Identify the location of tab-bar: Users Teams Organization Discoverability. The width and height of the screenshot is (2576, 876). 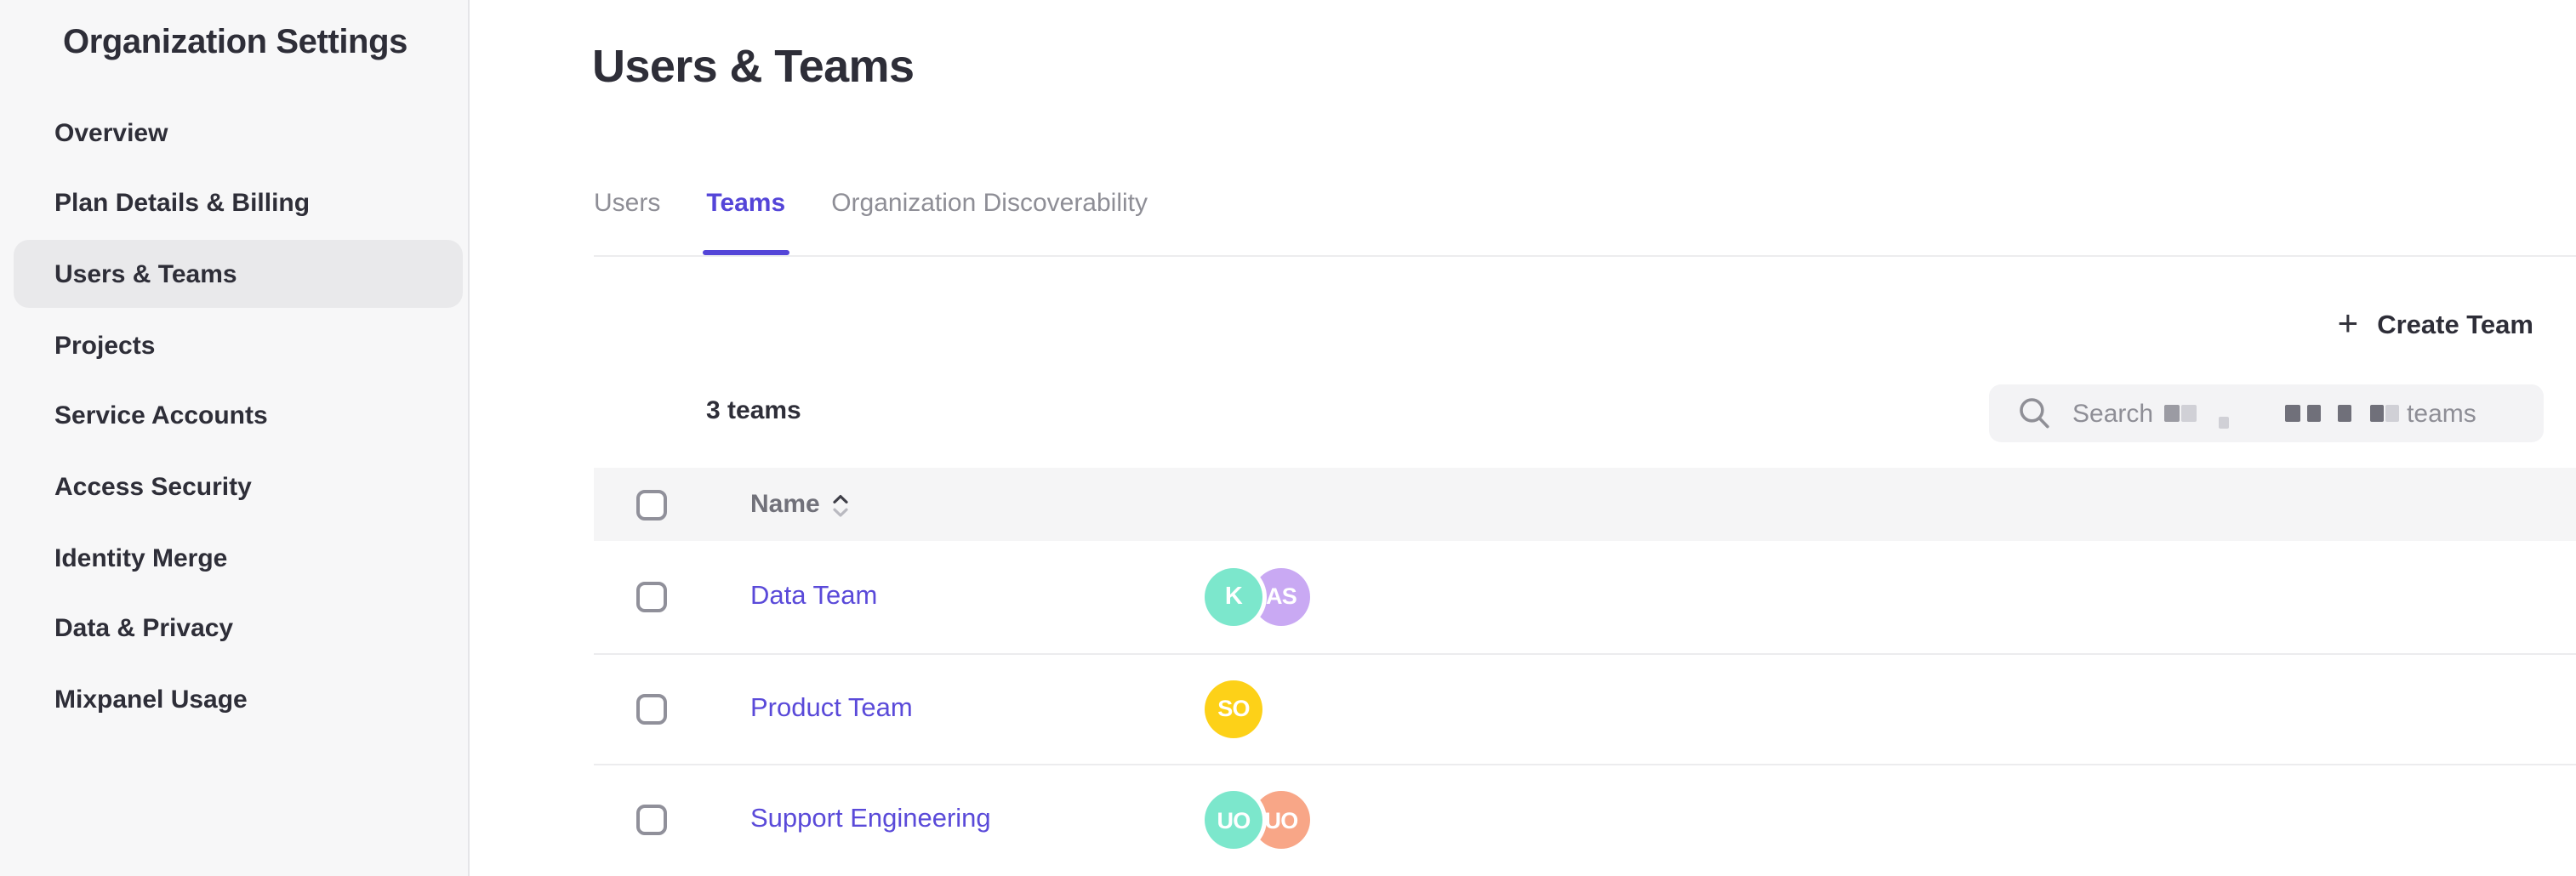
(1585, 216).